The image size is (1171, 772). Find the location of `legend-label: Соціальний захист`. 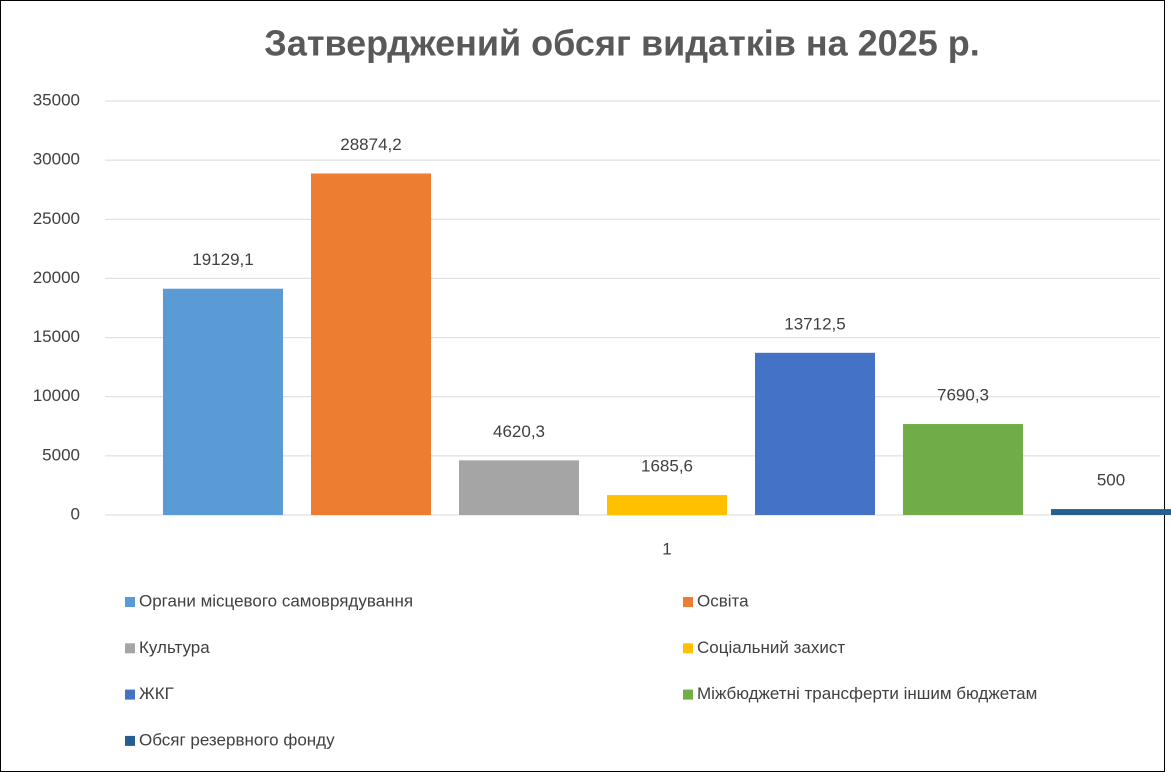

legend-label: Соціальний захист is located at coordinates (771, 647).